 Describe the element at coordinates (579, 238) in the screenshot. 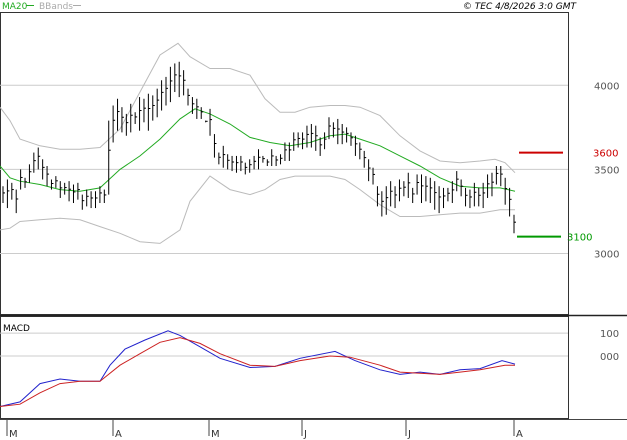

I see `support-label: 3100` at that location.